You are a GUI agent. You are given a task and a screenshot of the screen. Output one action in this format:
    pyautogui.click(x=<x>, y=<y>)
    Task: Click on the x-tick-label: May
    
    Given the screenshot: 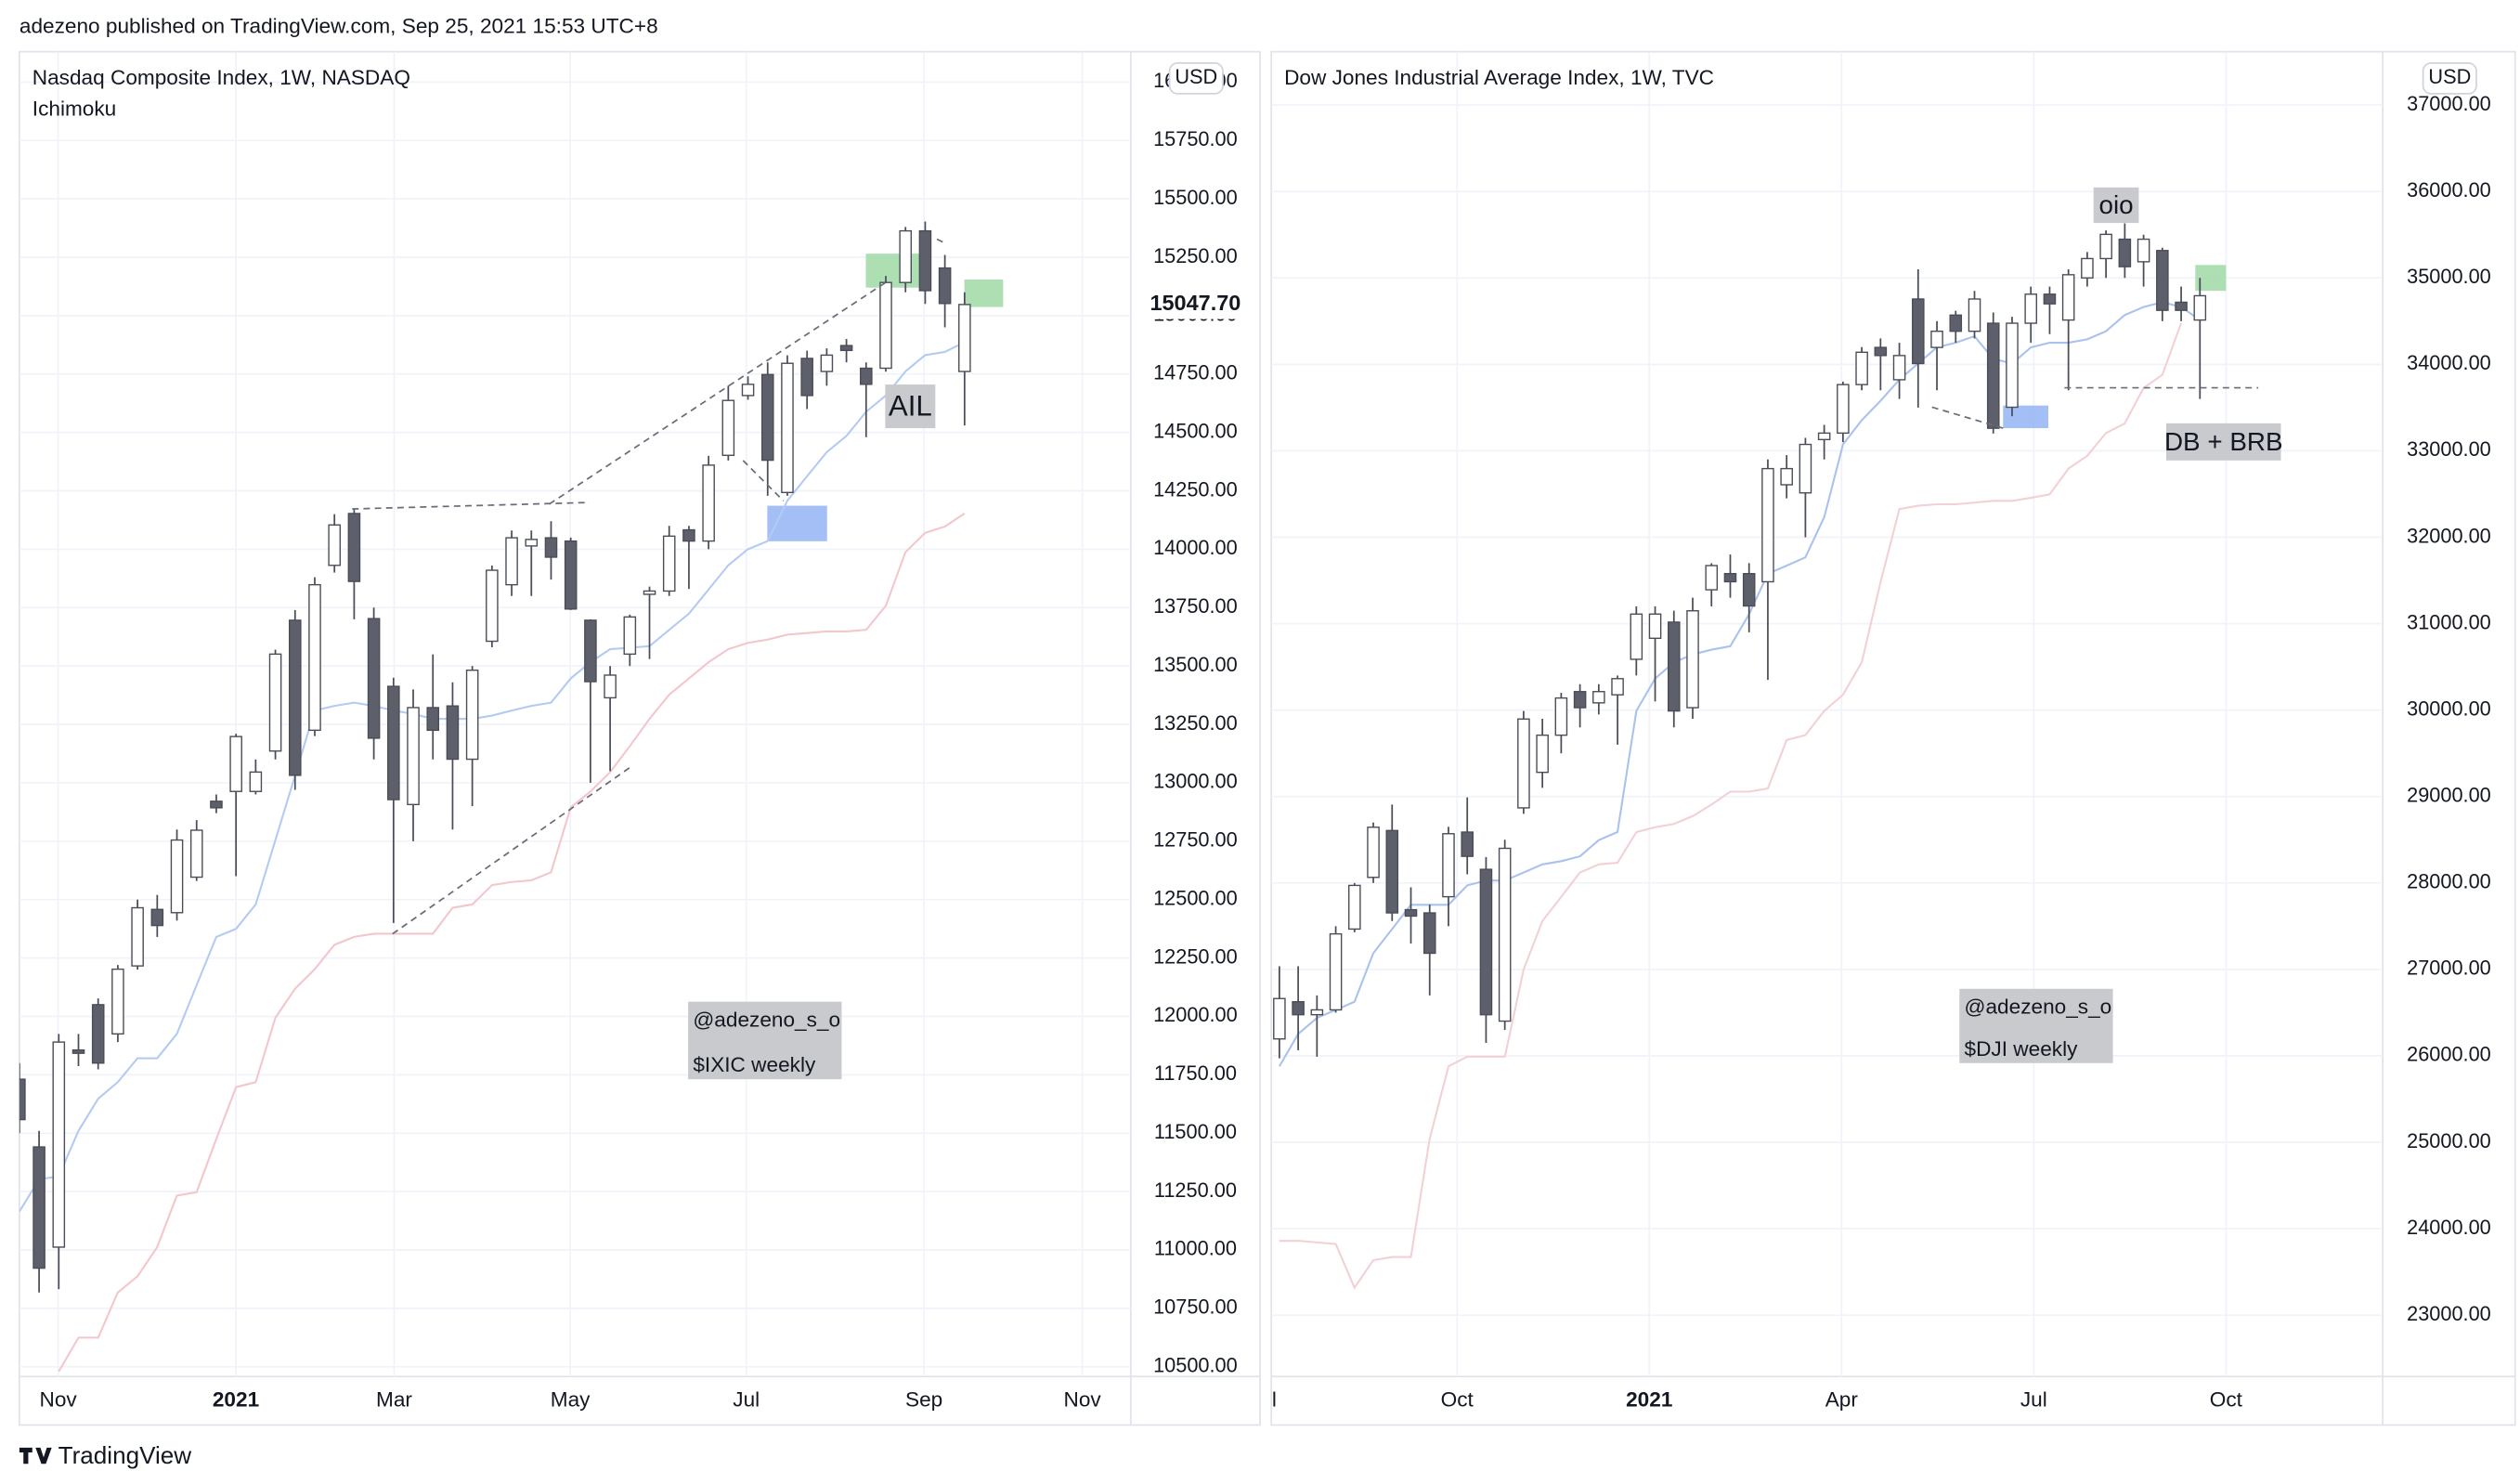 What is the action you would take?
    pyautogui.click(x=571, y=1399)
    